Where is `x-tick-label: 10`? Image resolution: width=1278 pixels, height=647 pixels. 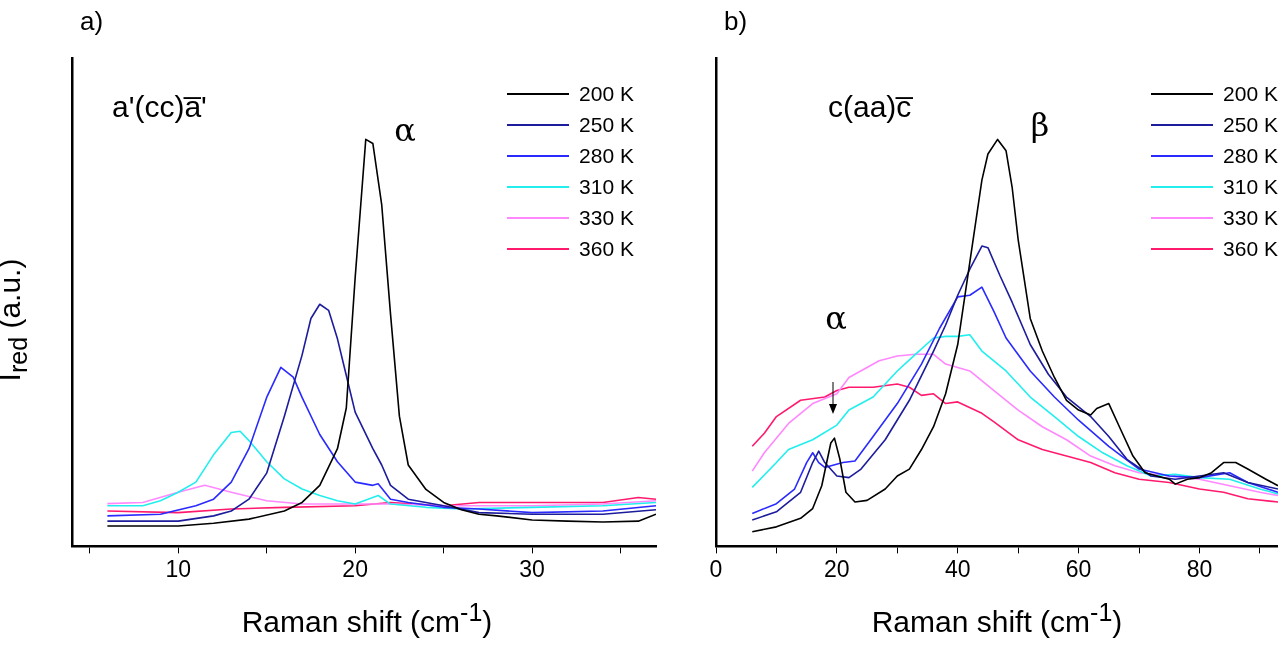
x-tick-label: 10 is located at coordinates (178, 568).